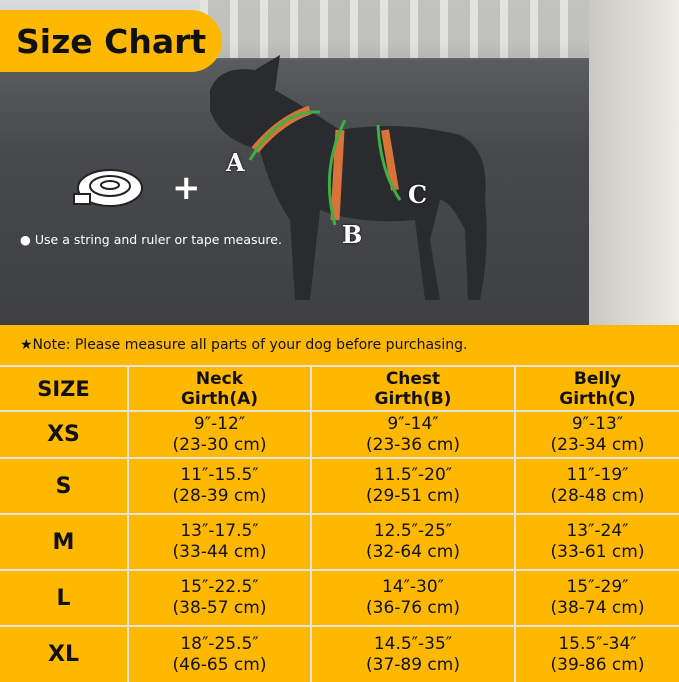 This screenshot has width=679, height=682. I want to click on chest-cell: 11.5″-20″ (29-51 cm), so click(413, 486).